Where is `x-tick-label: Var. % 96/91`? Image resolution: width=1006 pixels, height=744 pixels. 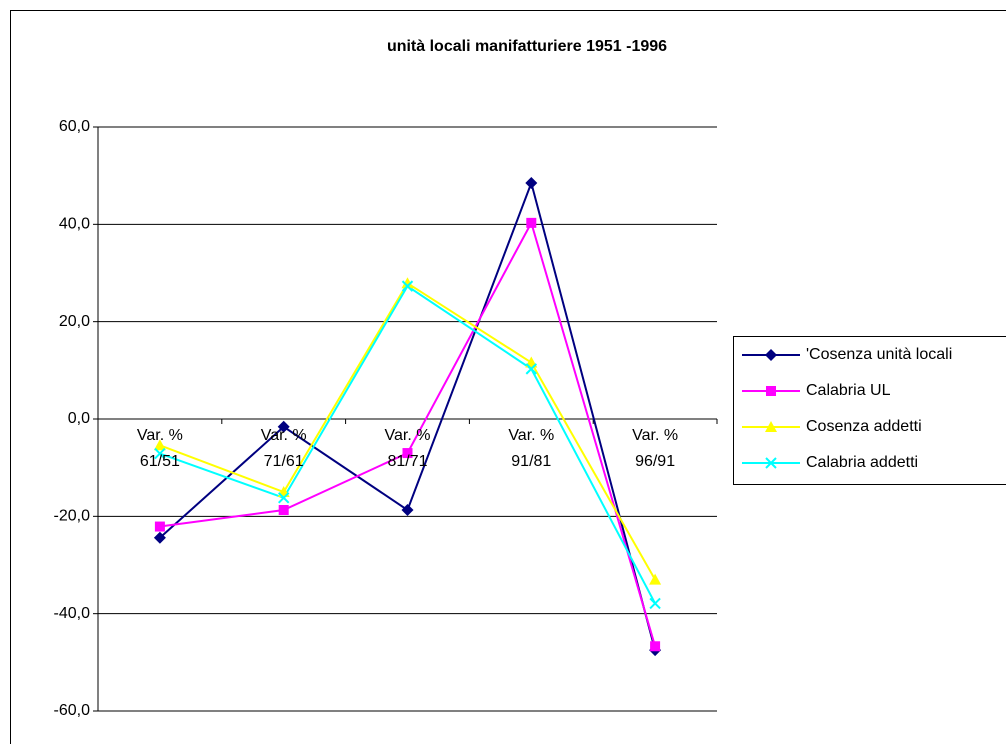 x-tick-label: Var. % 96/91 is located at coordinates (655, 448).